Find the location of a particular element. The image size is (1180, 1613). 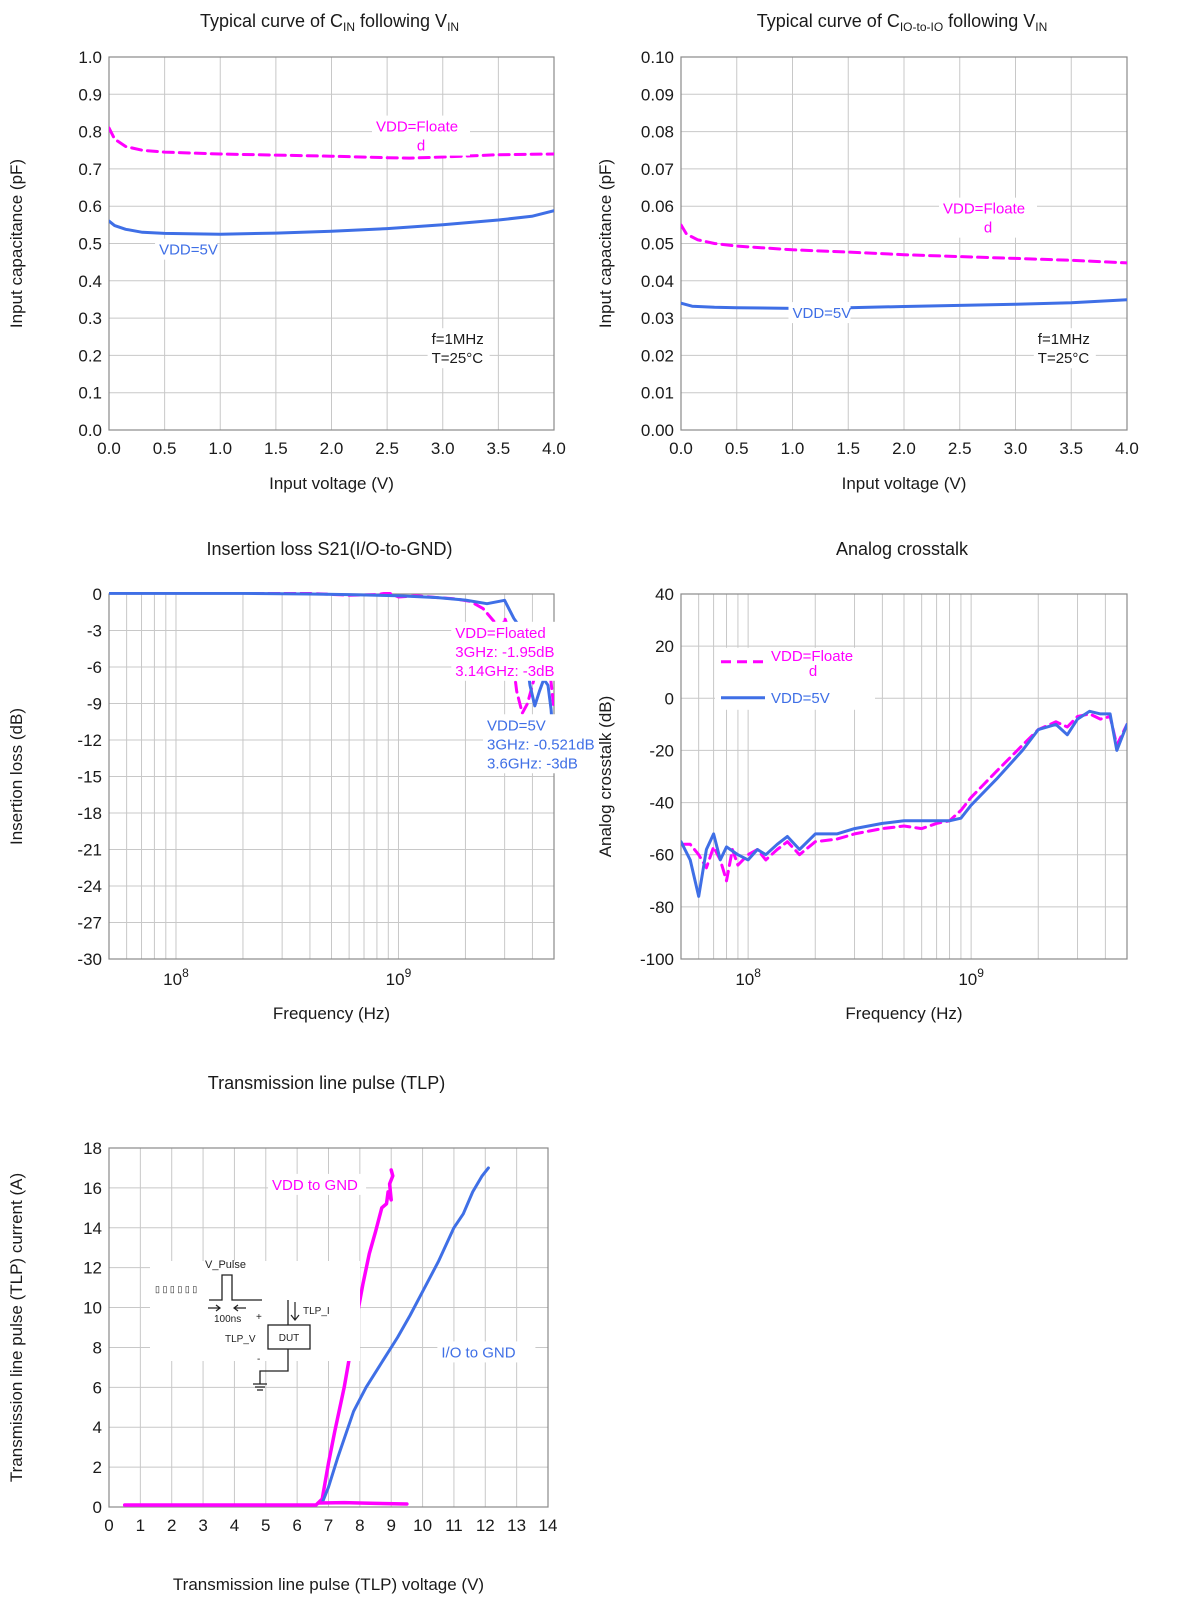

inset-label-minus: - is located at coordinates (258, 1359).